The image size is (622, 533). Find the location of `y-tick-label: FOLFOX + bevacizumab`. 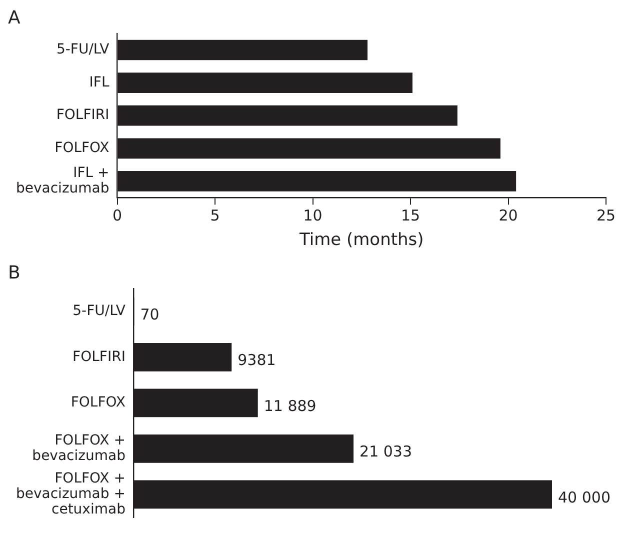

y-tick-label: FOLFOX + bevacizumab is located at coordinates (79, 448).